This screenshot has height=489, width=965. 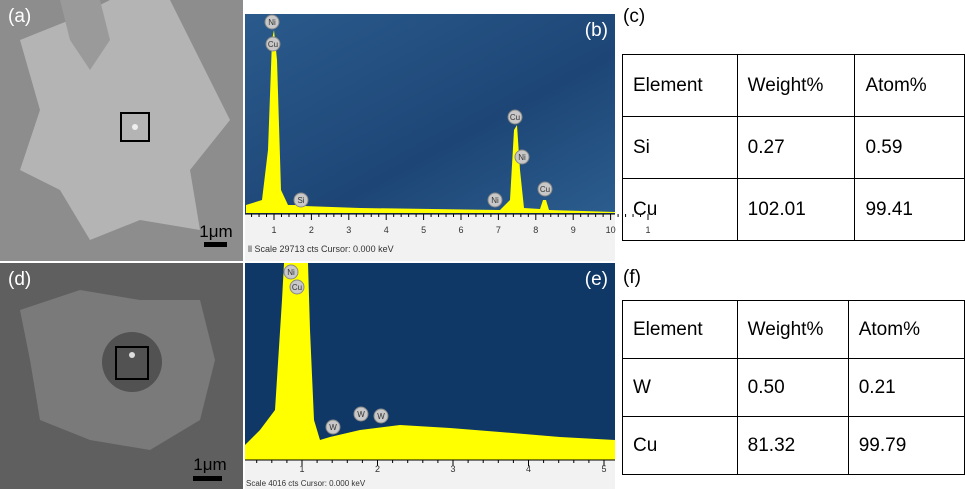 I want to click on table-row: W 0.50 0.21, so click(x=793, y=387).